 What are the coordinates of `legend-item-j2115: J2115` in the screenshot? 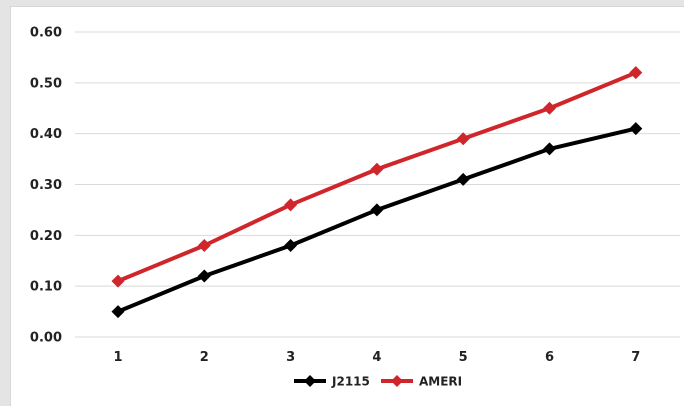 It's located at (332, 382).